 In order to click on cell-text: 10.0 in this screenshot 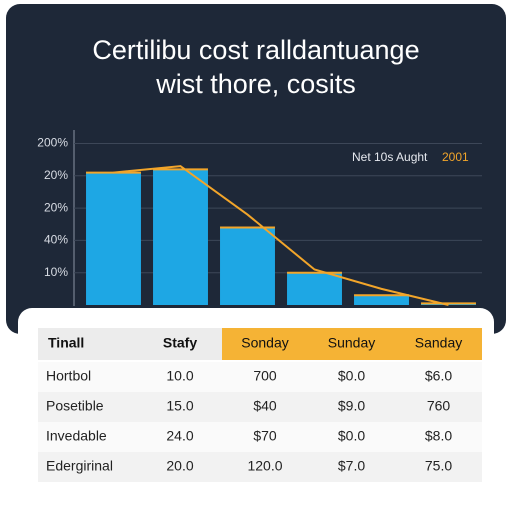, I will do `click(179, 376)`.